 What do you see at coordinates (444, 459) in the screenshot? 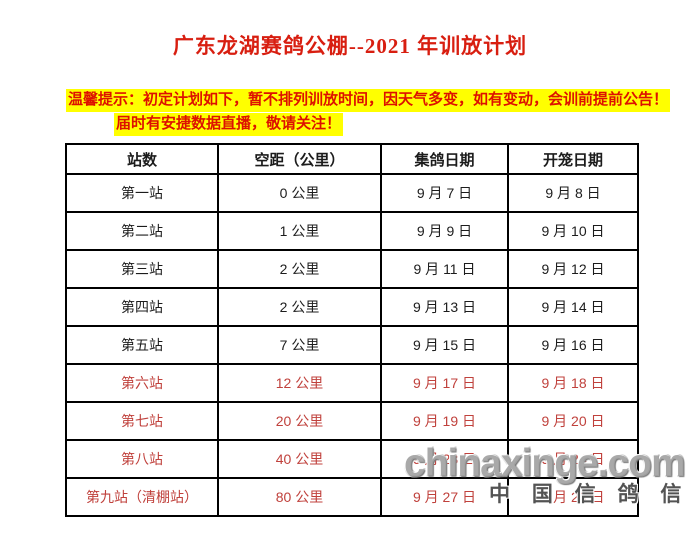
I see `cell-collect: 9 月 23 日` at bounding box center [444, 459].